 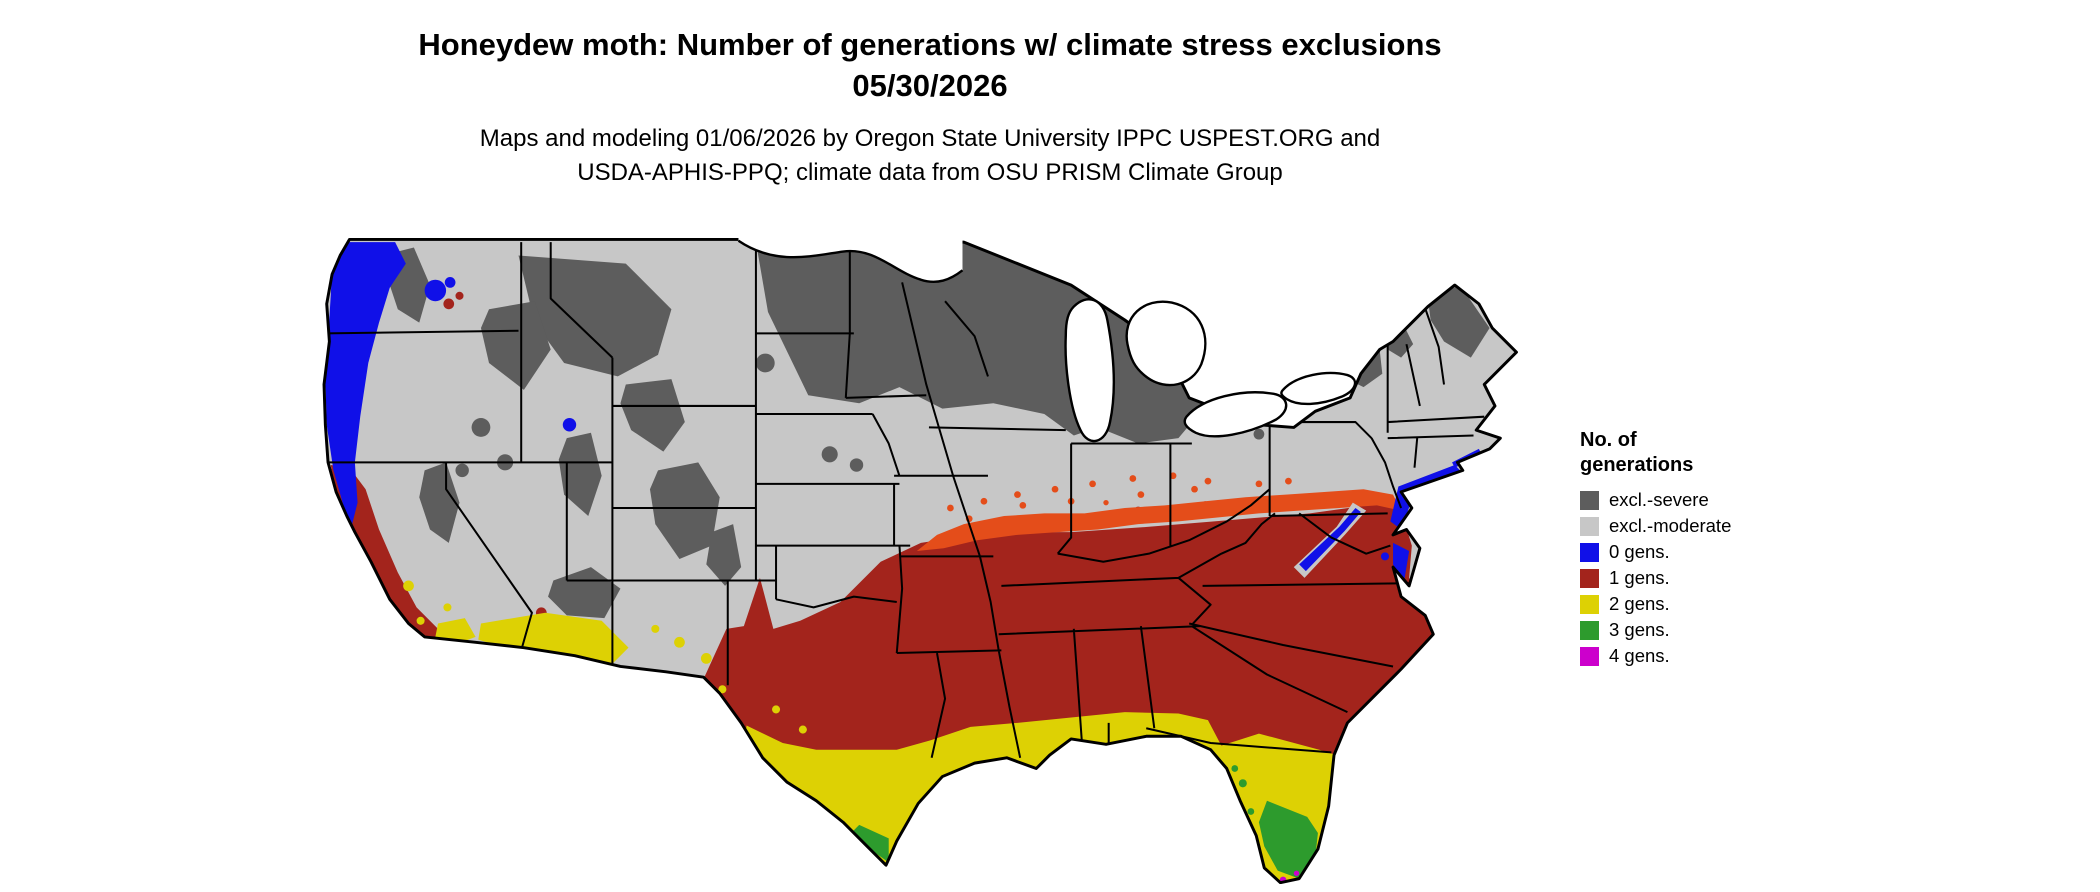 I want to click on legend-label-excl-severe: excl.-severe, so click(x=1659, y=499).